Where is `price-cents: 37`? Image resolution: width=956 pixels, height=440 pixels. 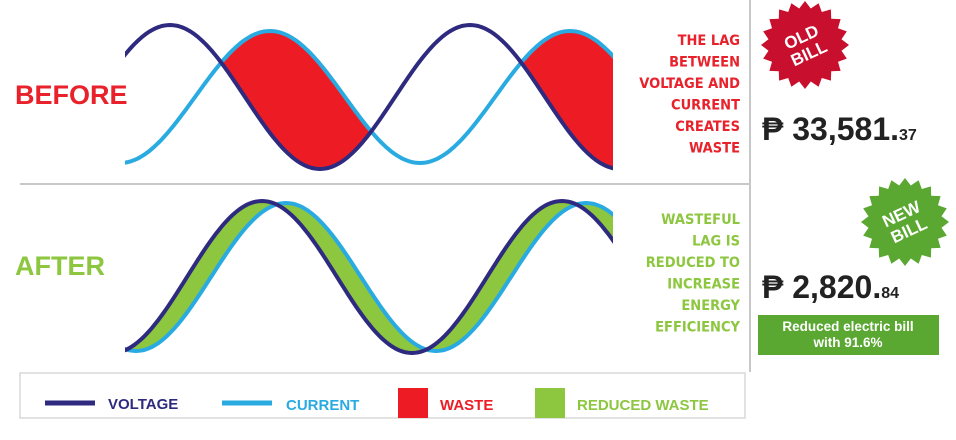
price-cents: 37 is located at coordinates (908, 135).